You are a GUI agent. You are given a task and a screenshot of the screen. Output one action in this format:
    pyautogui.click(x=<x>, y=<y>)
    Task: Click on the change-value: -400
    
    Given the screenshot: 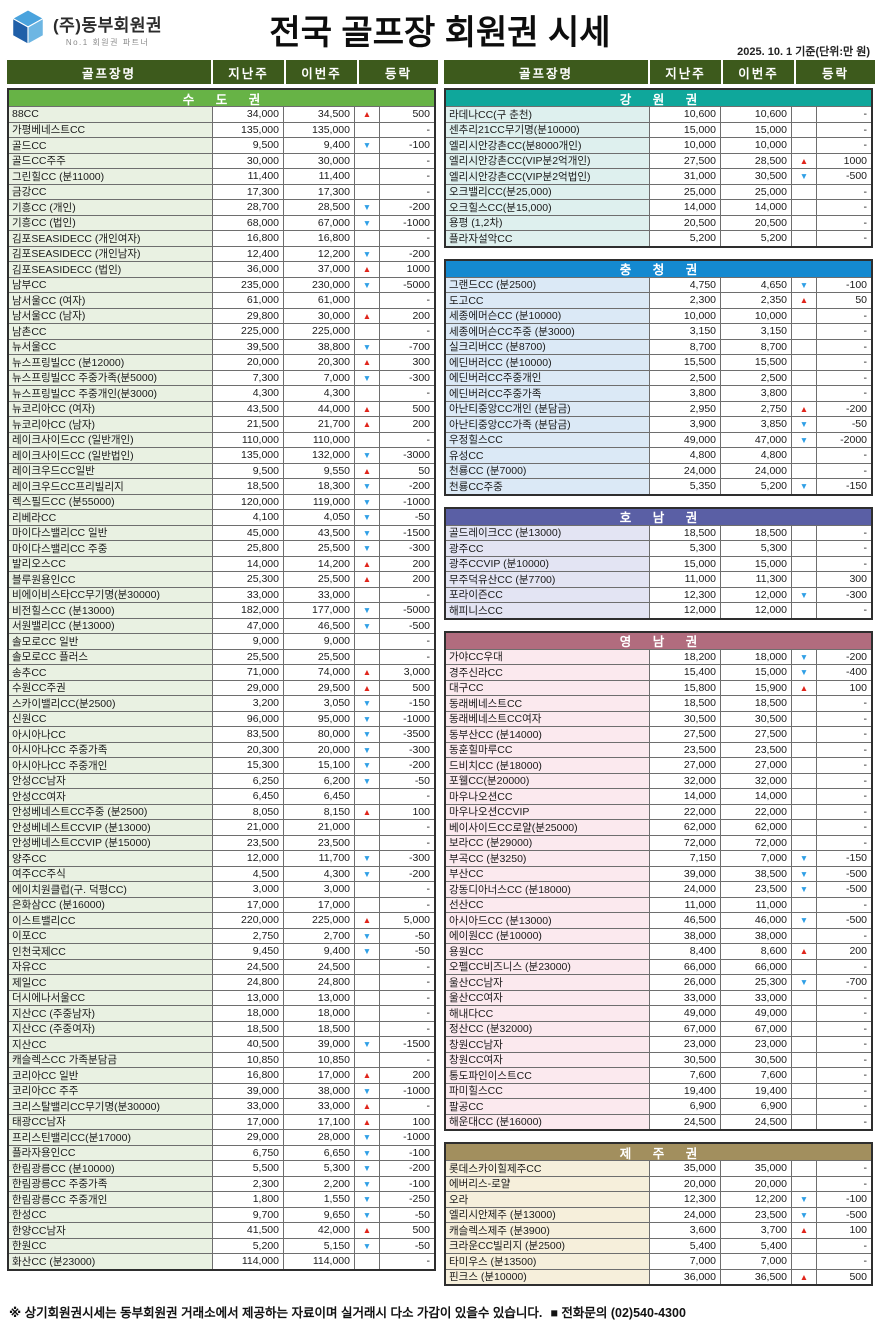 What is the action you would take?
    pyautogui.click(x=844, y=672)
    